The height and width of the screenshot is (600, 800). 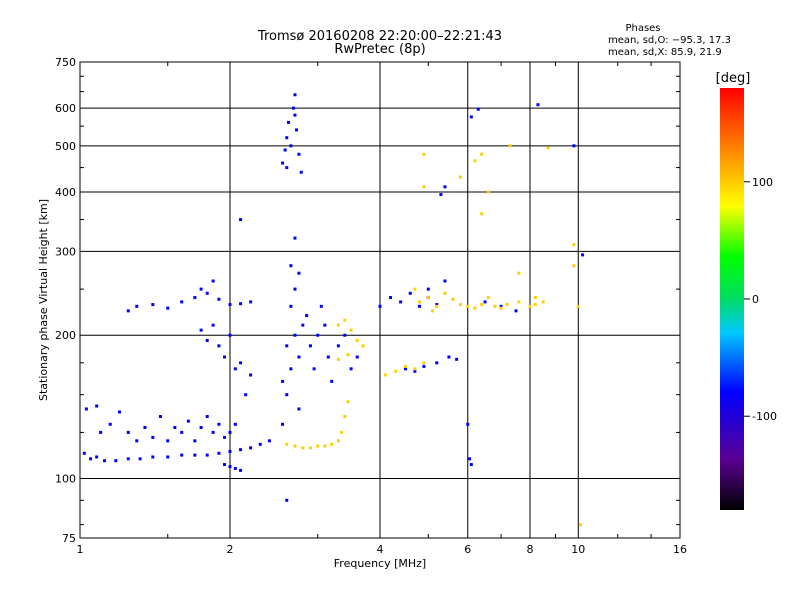 I want to click on y-tick-label: 750, so click(x=65, y=62).